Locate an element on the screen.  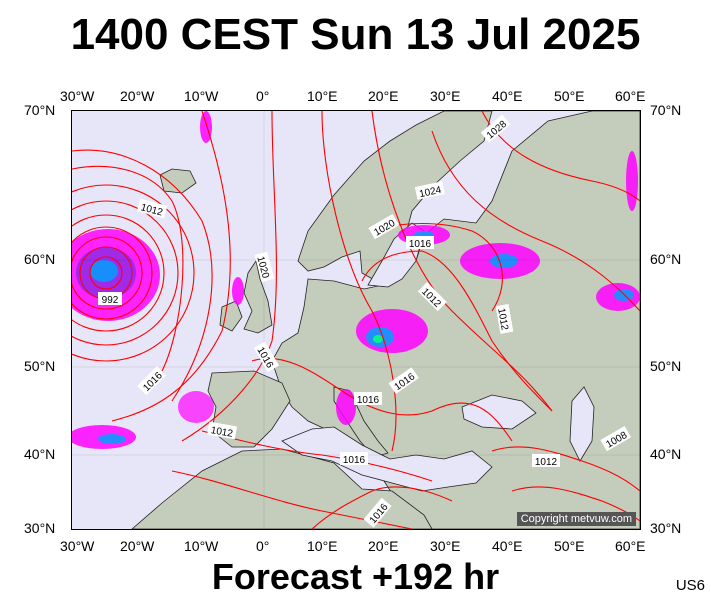
mediterranean-sea is located at coordinates (387, 459).